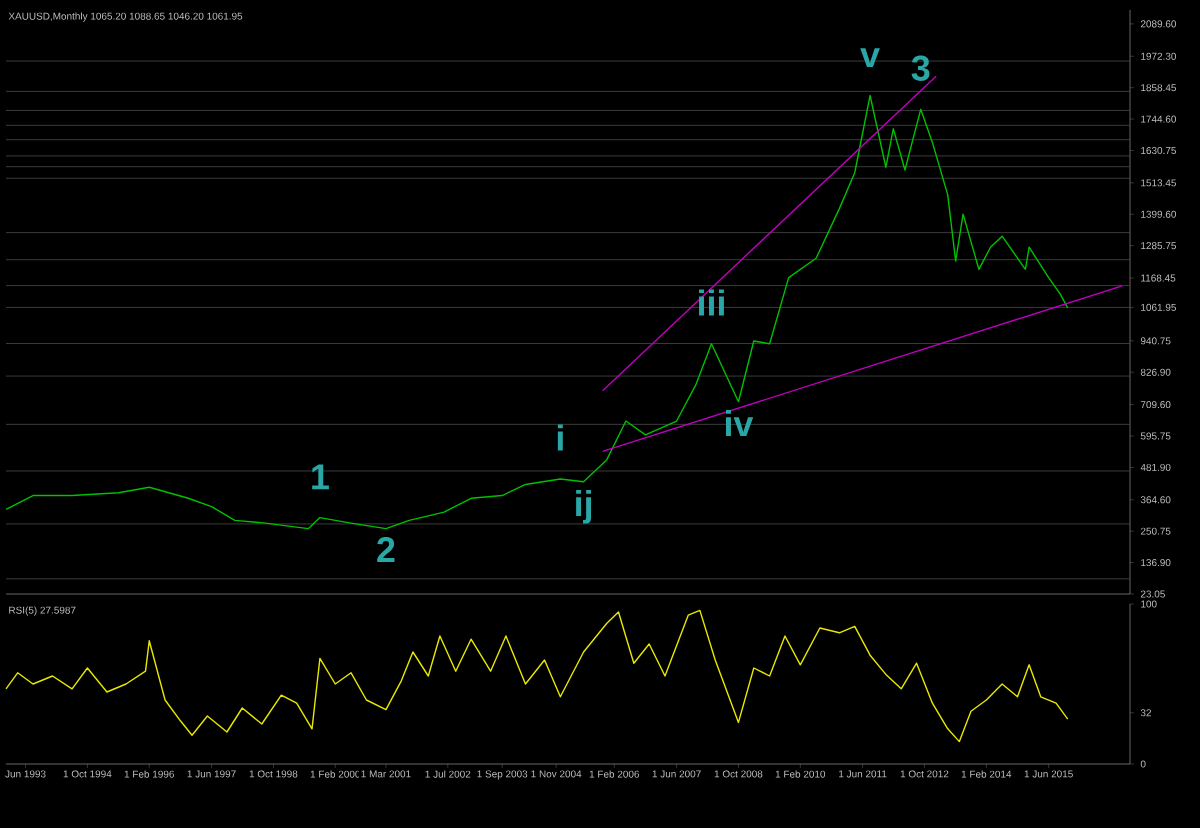  What do you see at coordinates (560, 437) in the screenshot?
I see `annotation: i` at bounding box center [560, 437].